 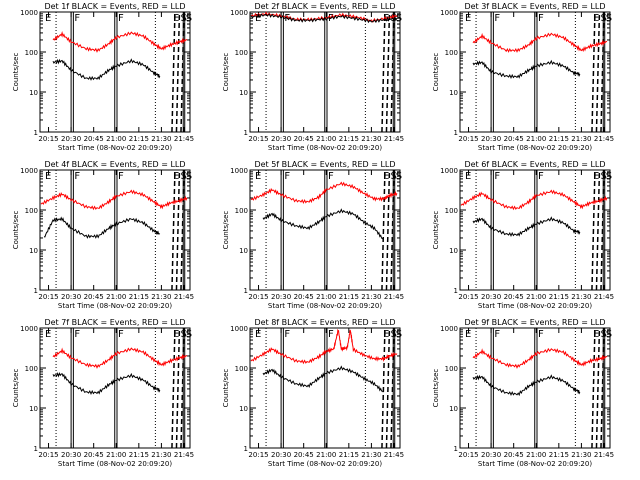 What do you see at coordinates (114, 322) in the screenshot?
I see `panel-title: Det 7f BLACK = Events, RED = LLD` at bounding box center [114, 322].